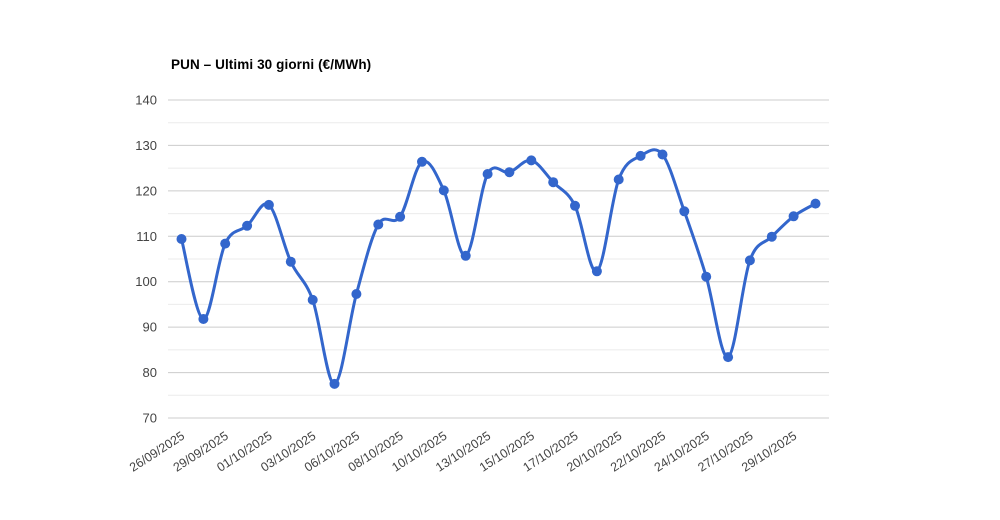 Image resolution: width=1000 pixels, height=520 pixels. Describe the element at coordinates (146, 236) in the screenshot. I see `y-axis-tick-label: 110` at that location.